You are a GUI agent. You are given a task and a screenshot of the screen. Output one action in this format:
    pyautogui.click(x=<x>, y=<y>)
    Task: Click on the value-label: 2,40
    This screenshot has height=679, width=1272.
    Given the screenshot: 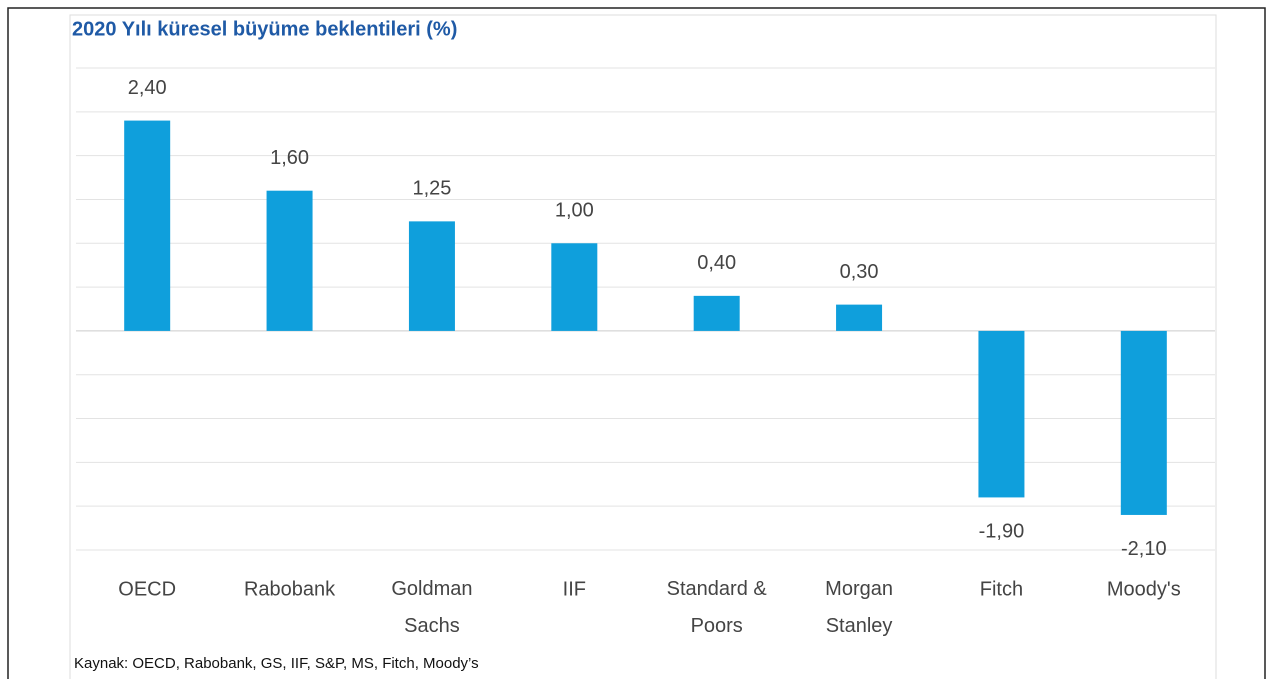 What is the action you would take?
    pyautogui.click(x=147, y=88)
    